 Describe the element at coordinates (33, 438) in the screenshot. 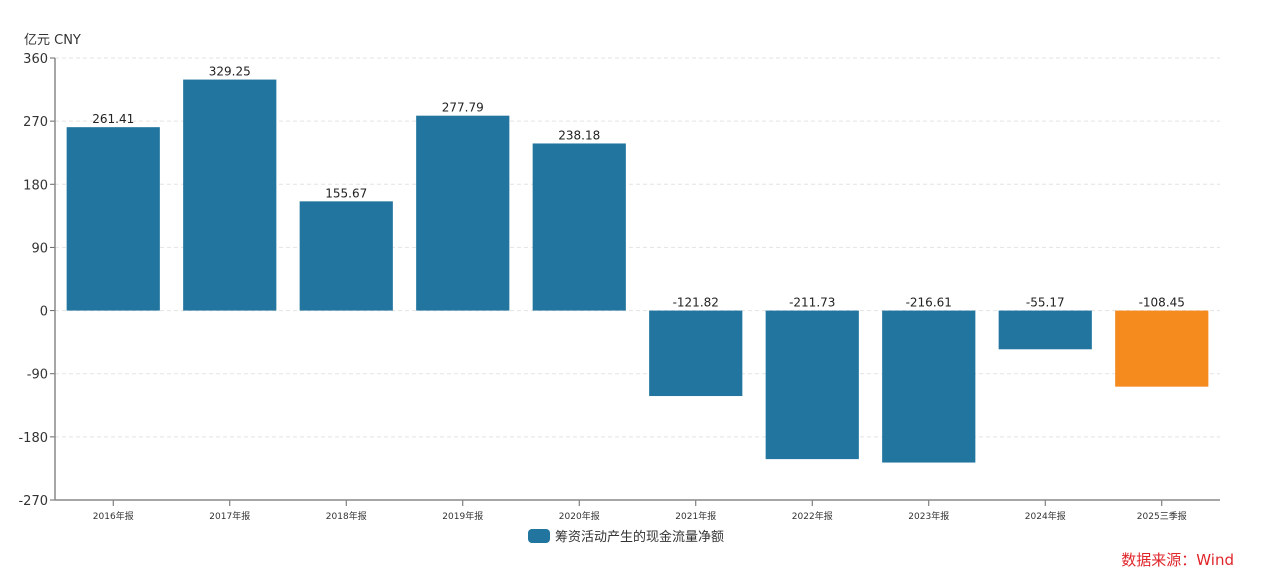

I see `y-tick-label: -180` at that location.